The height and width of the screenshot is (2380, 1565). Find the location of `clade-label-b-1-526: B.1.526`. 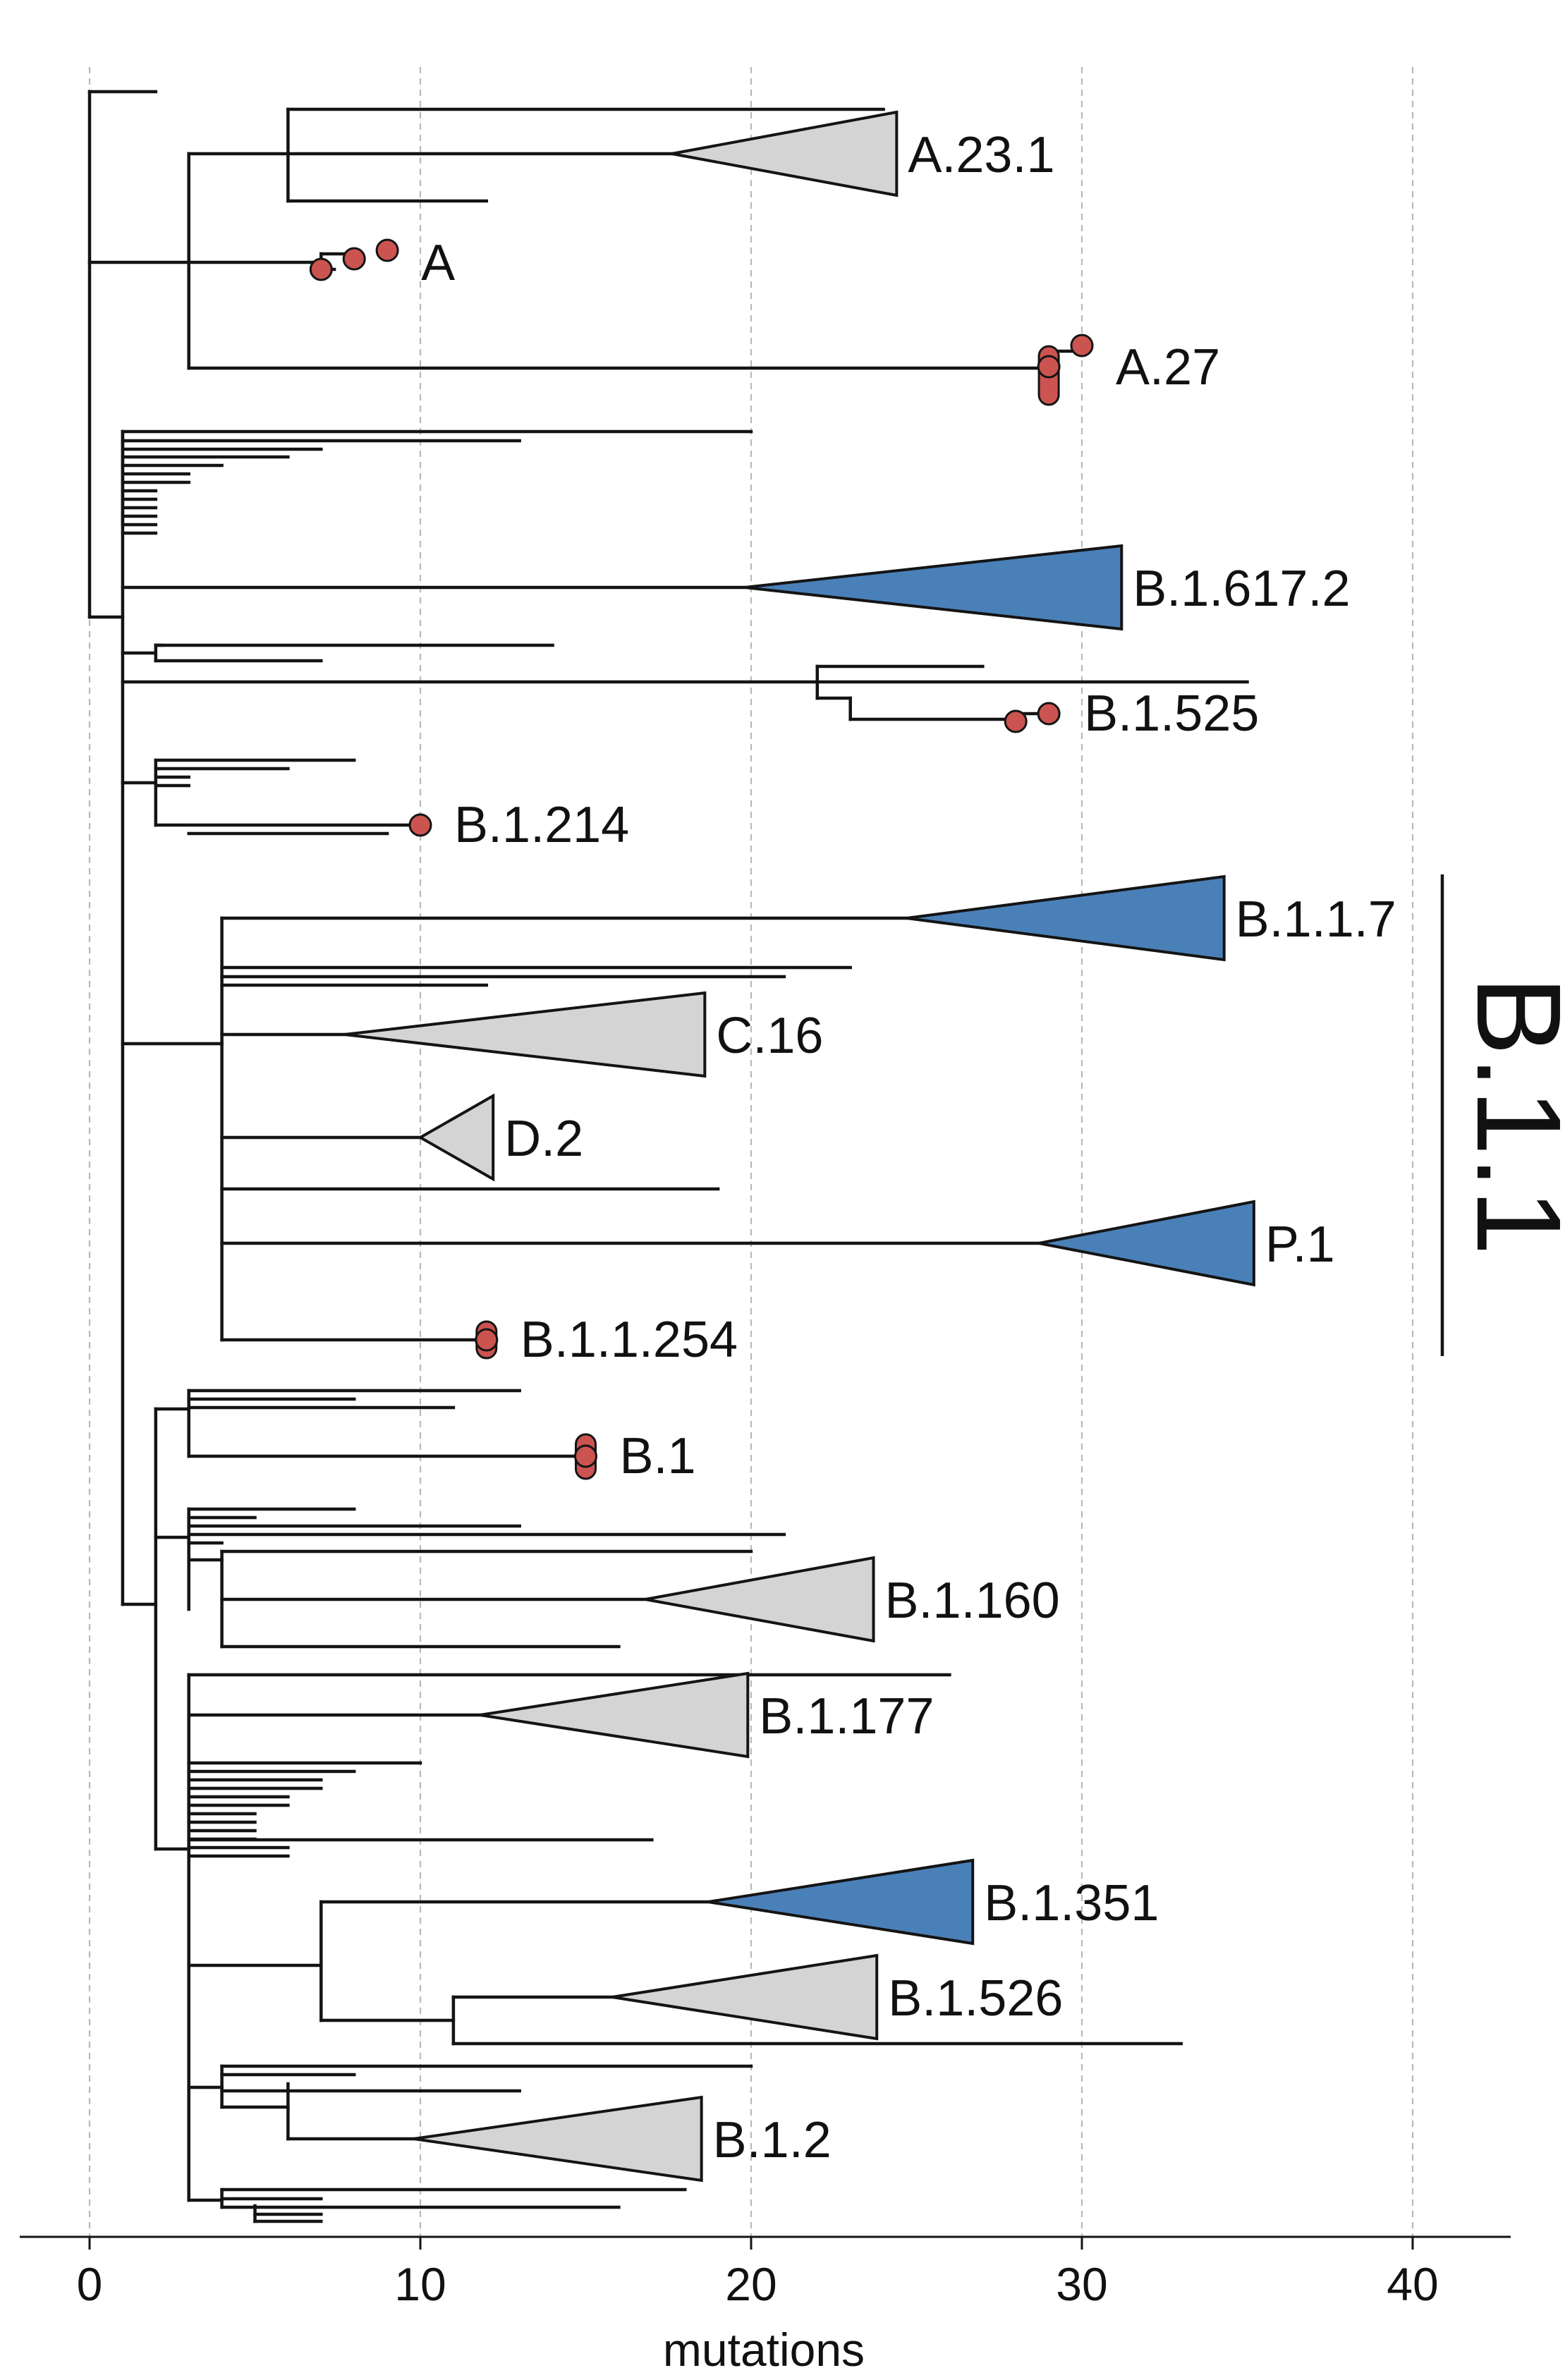

clade-label-b-1-526: B.1.526 is located at coordinates (976, 1998).